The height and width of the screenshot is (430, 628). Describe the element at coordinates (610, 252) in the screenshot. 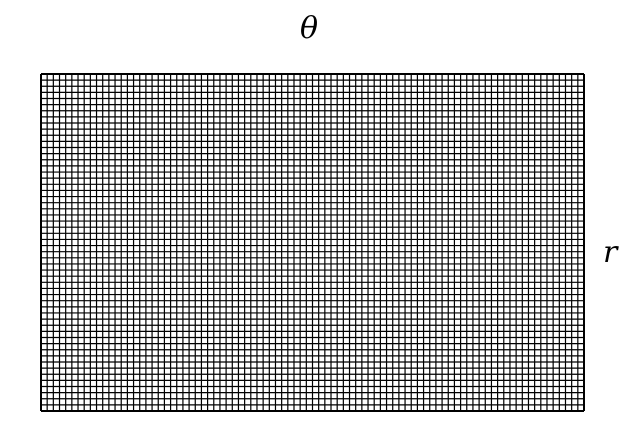

I see `r-axis-label: r` at that location.